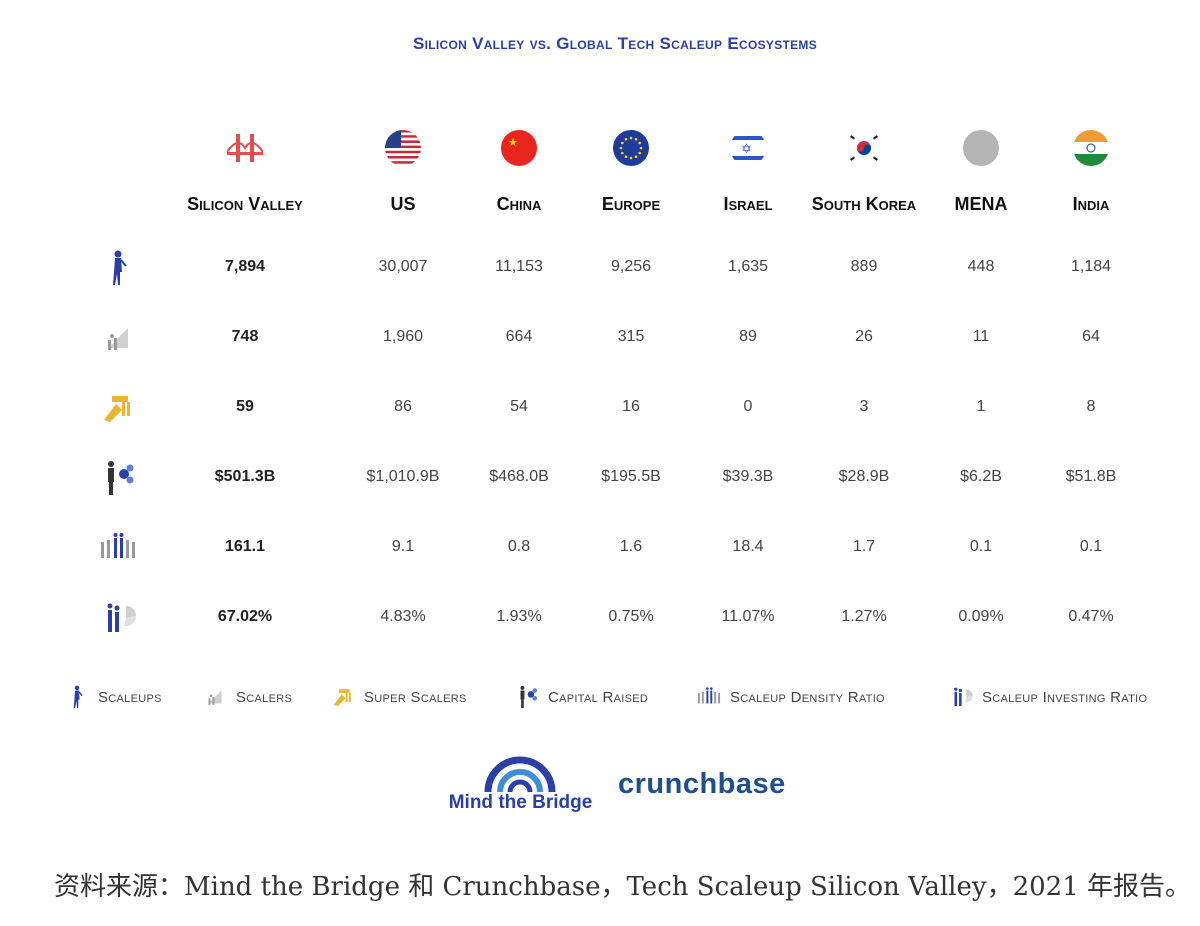 The image size is (1200, 926). What do you see at coordinates (520, 774) in the screenshot?
I see `bridge-arc-icon` at bounding box center [520, 774].